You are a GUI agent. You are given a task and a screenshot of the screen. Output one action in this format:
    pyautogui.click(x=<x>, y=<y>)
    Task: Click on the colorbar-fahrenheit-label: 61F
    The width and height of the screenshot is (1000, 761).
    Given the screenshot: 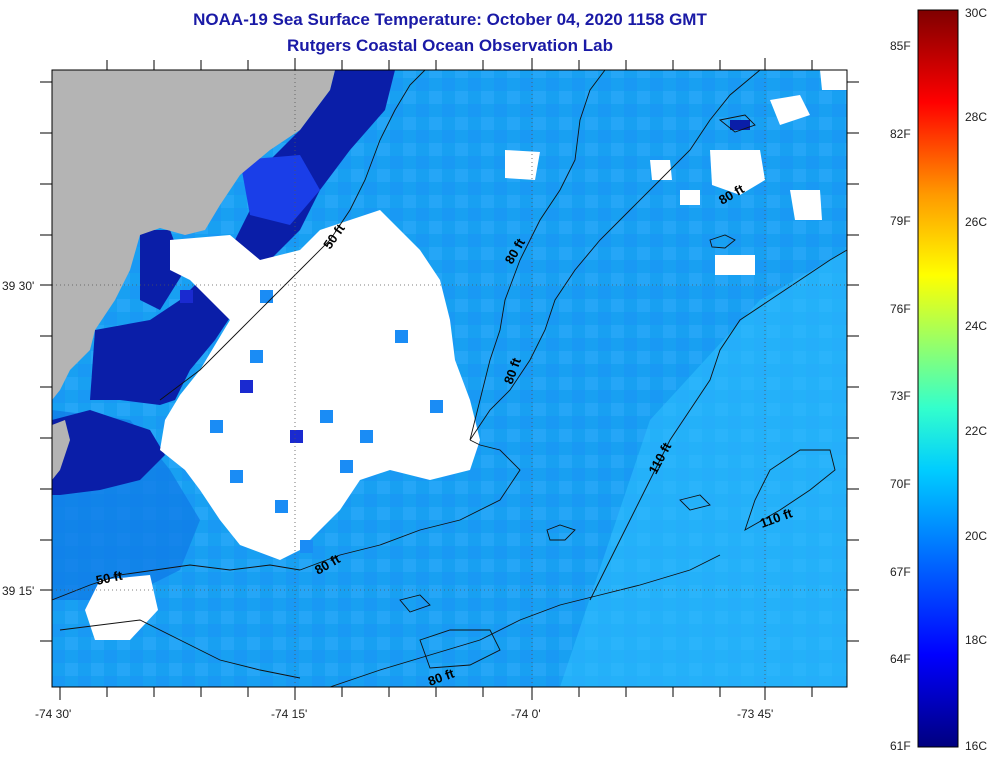 What is the action you would take?
    pyautogui.click(x=900, y=746)
    